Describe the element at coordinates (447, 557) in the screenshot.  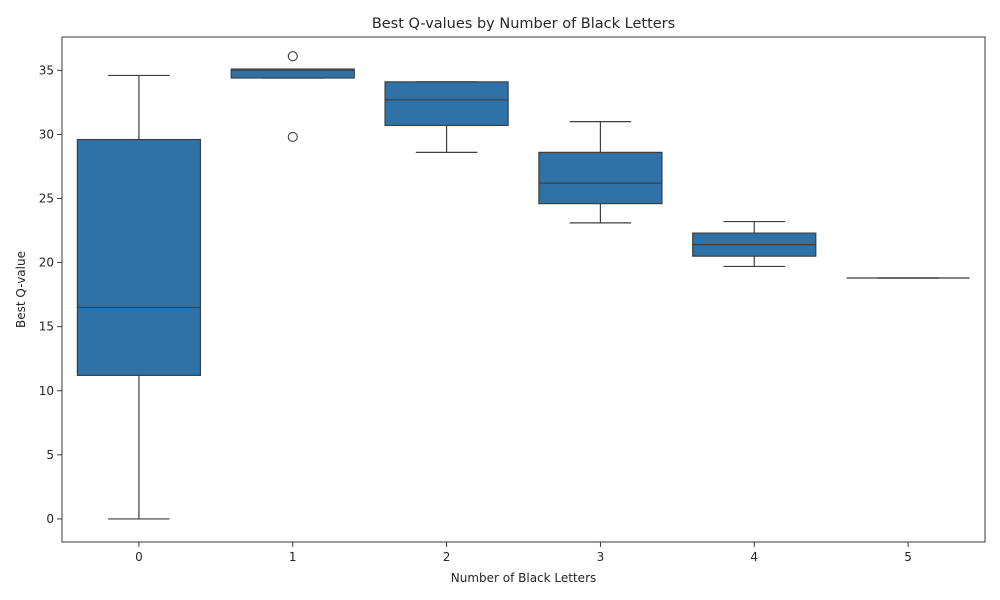
I see `x-tick-label: 2` at that location.